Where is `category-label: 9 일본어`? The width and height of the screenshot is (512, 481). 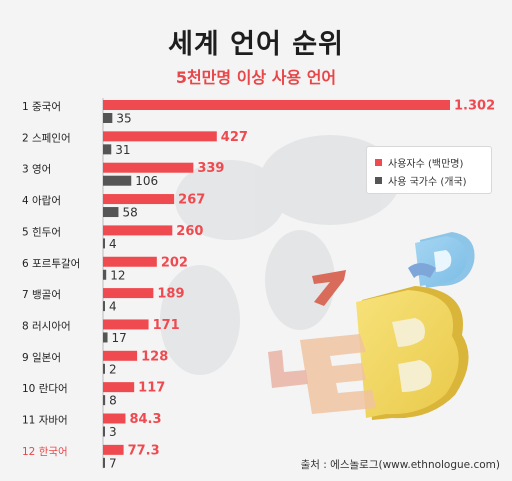
category-label: 9 일본어 is located at coordinates (41, 357).